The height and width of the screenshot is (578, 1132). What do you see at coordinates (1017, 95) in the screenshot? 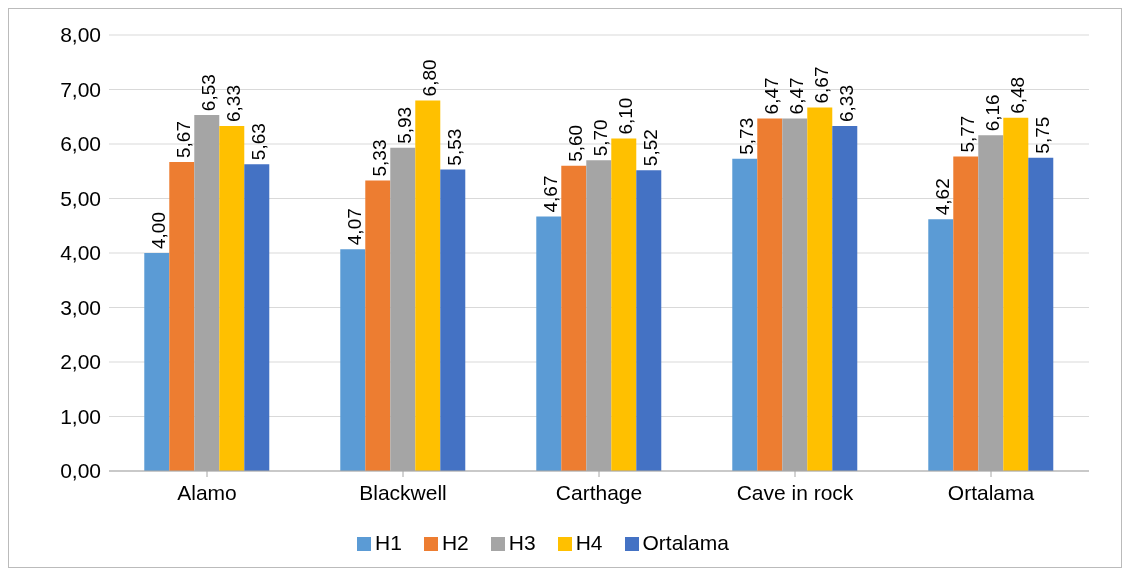
I see `data-label: 6,48` at bounding box center [1017, 95].